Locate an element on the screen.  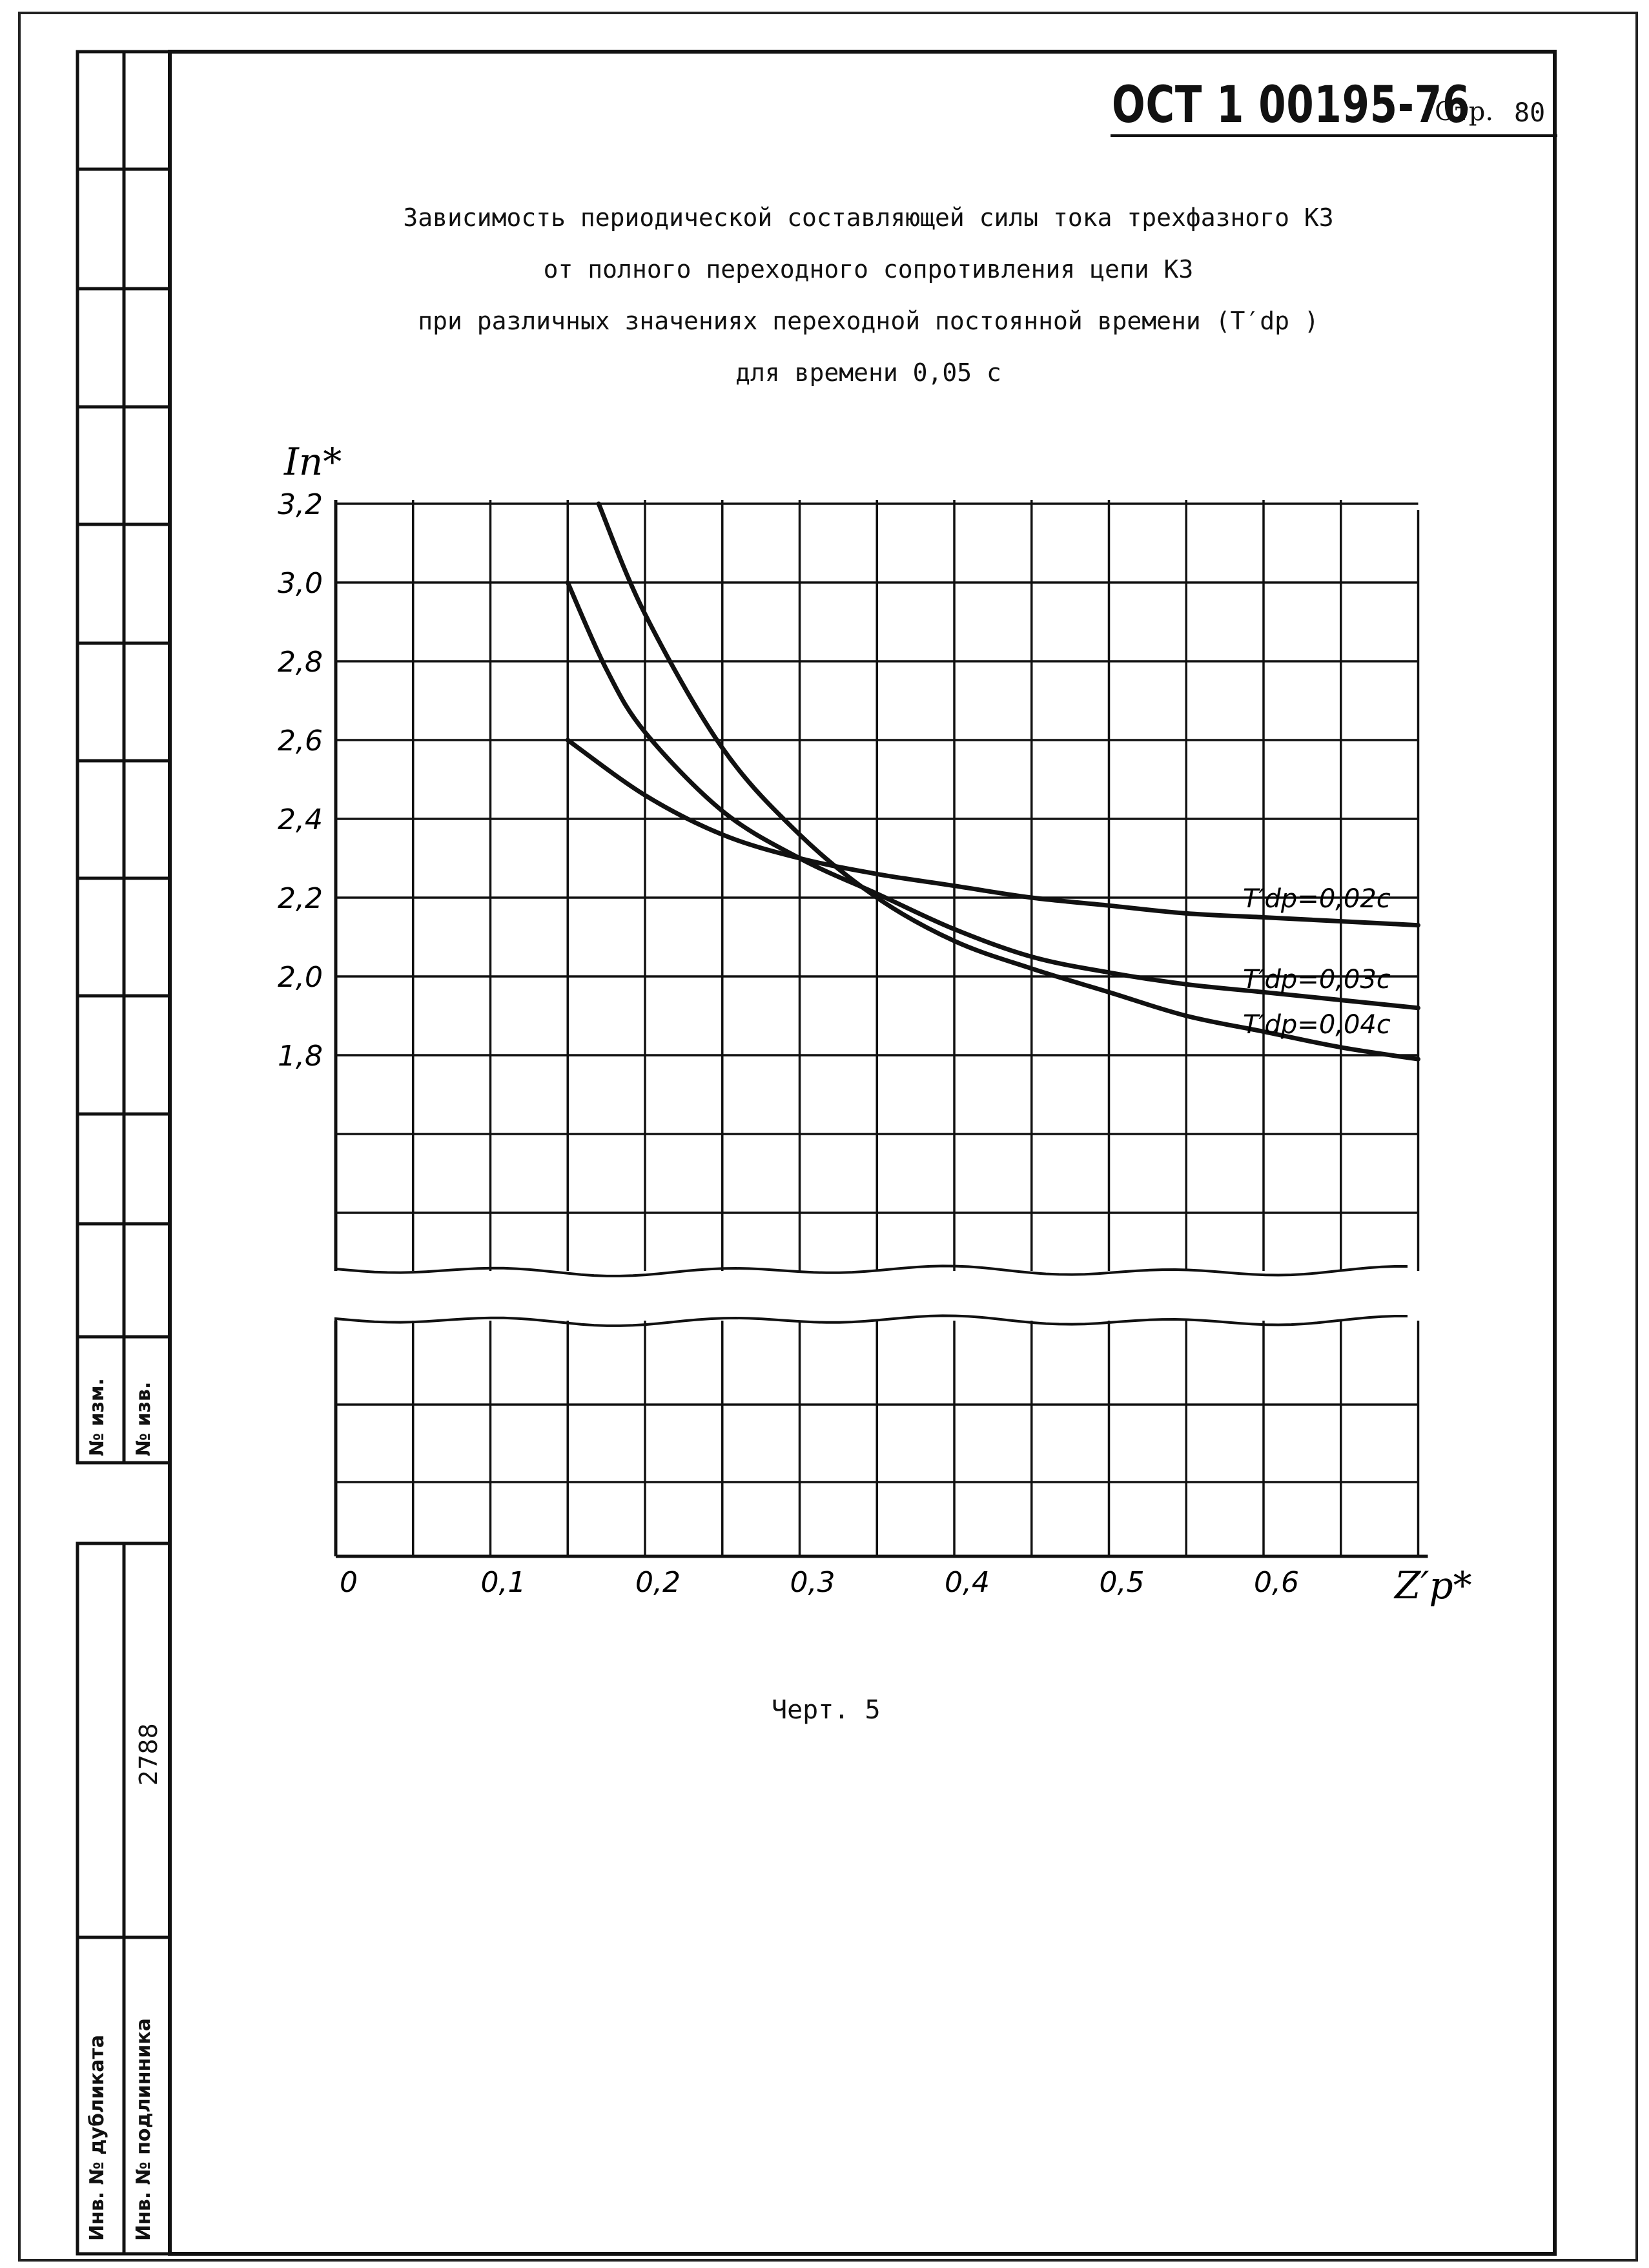
y-tick-label: 2,2 is located at coordinates (300, 898).